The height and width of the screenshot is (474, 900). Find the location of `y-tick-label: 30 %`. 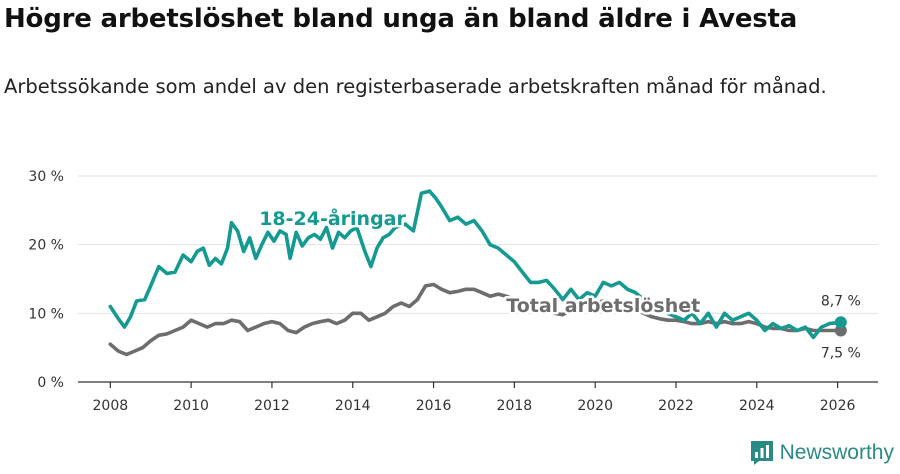

y-tick-label: 30 % is located at coordinates (46, 177).